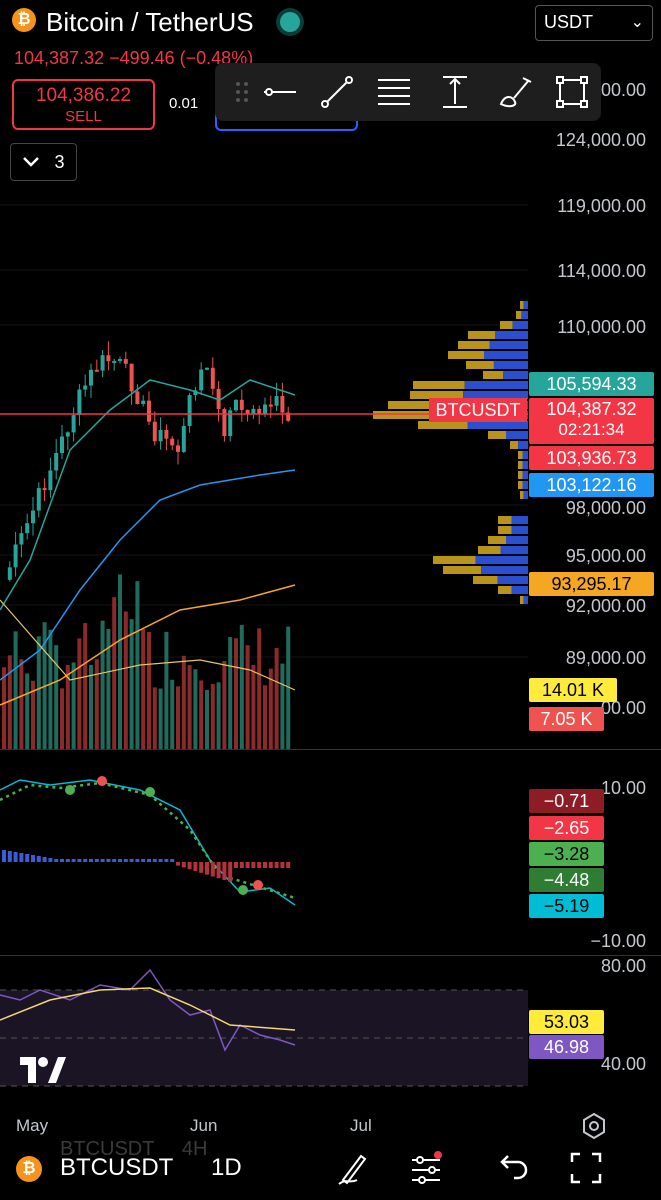 The image size is (661, 1200). Describe the element at coordinates (591, 409) in the screenshot. I see `last-price-value: 104,387.32` at that location.